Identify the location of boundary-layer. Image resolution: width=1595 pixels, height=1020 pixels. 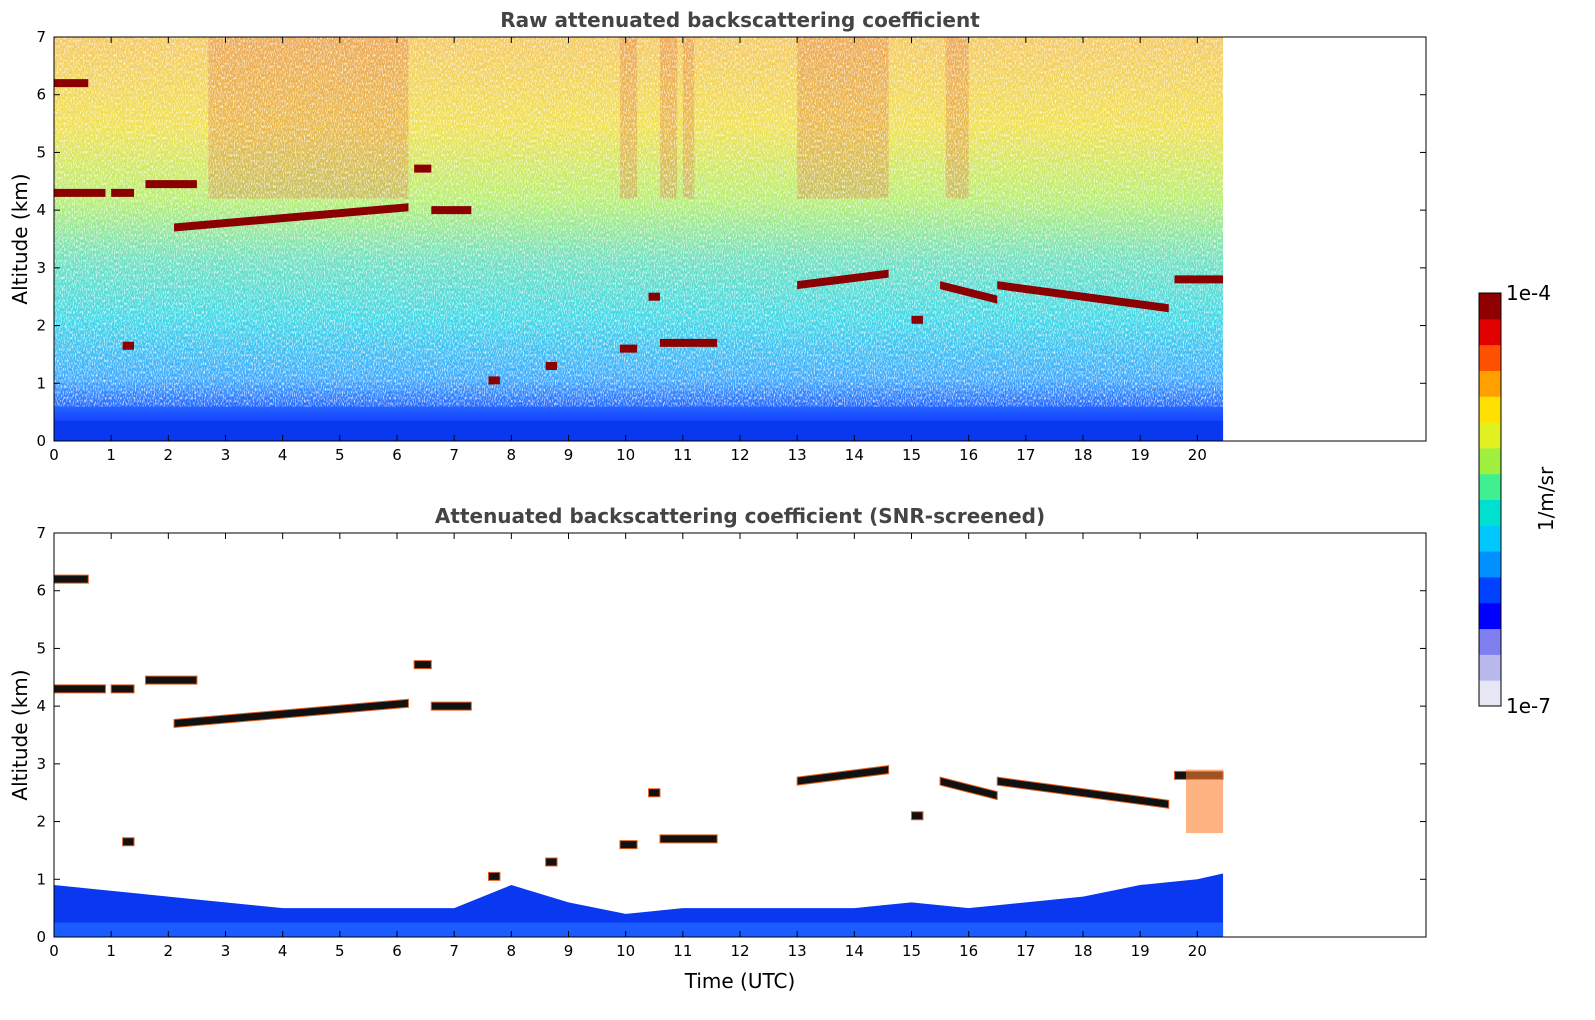
(639, 905).